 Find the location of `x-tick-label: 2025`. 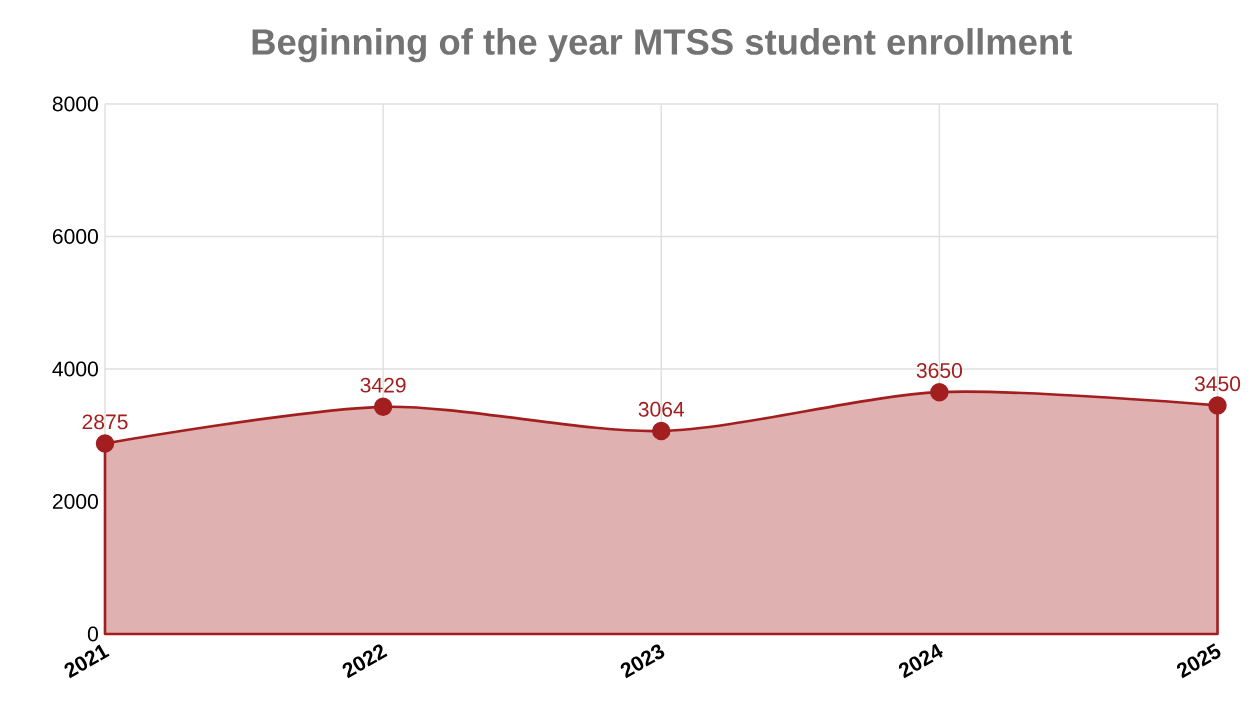

x-tick-label: 2025 is located at coordinates (1198, 661).